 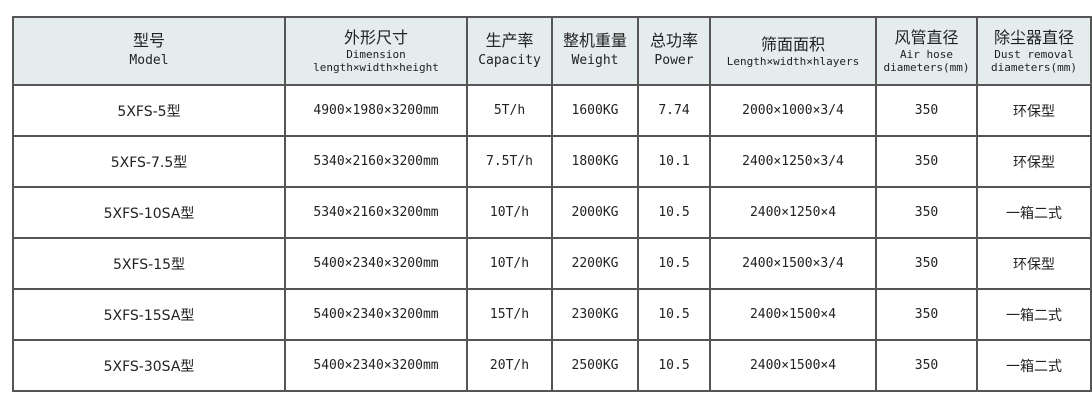 I want to click on cell-model: 5XFS-7.5型, so click(x=149, y=161).